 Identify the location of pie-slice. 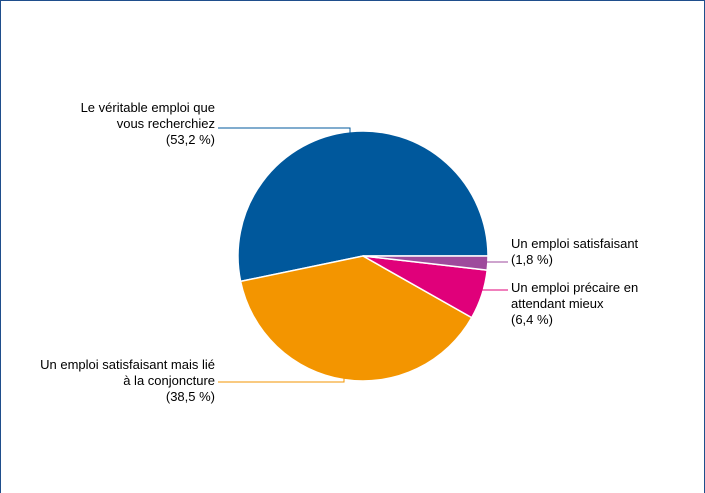
(425, 263).